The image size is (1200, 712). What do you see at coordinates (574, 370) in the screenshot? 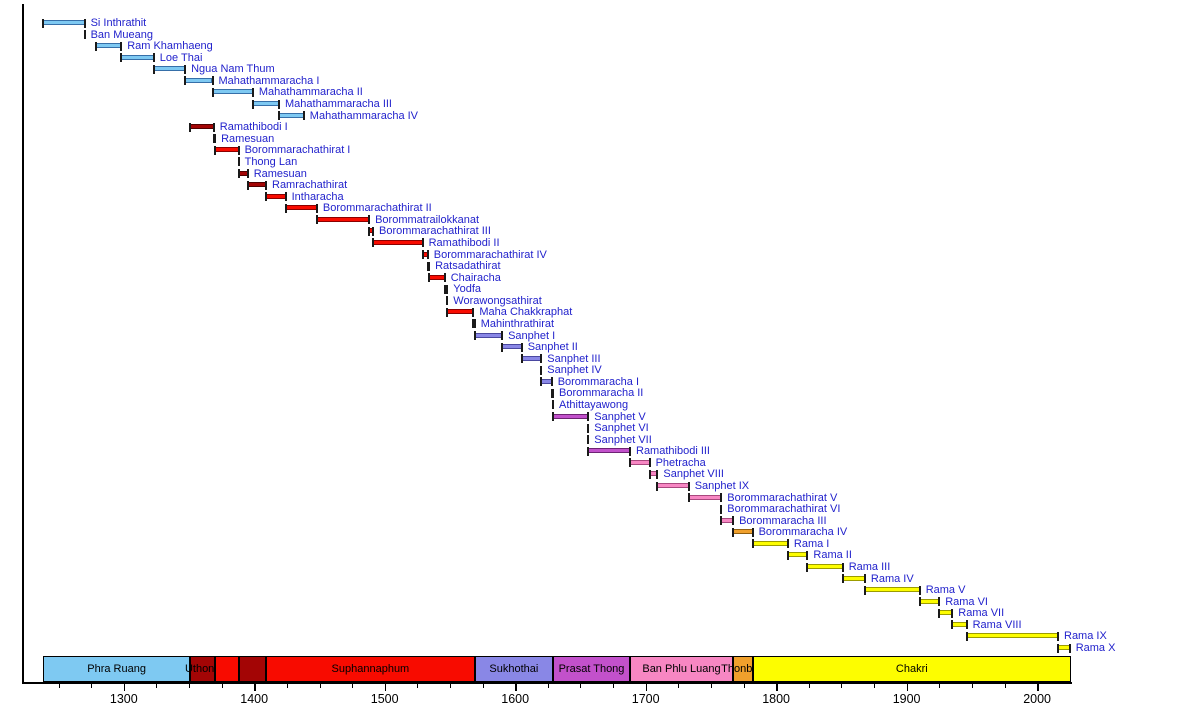
I see `monarch-label: Sanphet IV` at bounding box center [574, 370].